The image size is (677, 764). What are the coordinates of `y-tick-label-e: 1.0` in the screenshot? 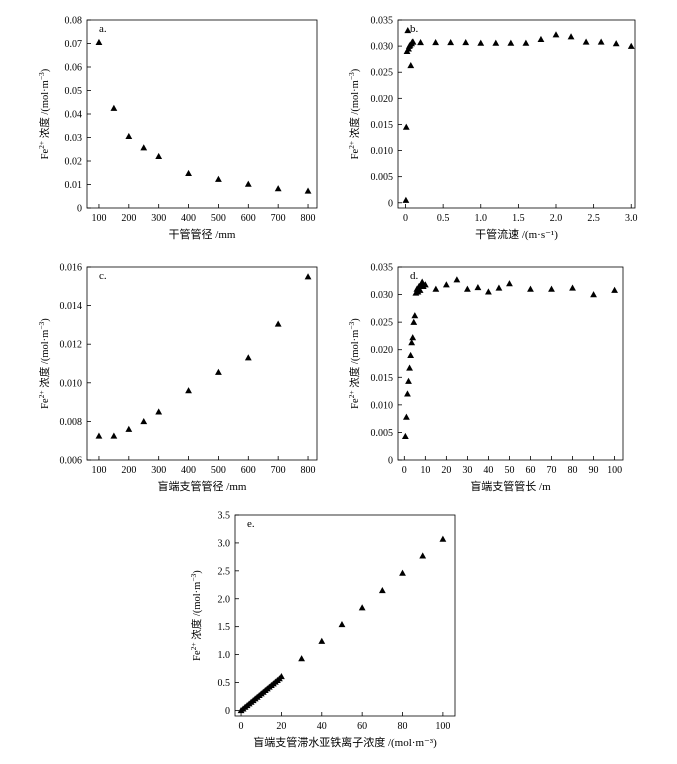 It's located at (224, 655).